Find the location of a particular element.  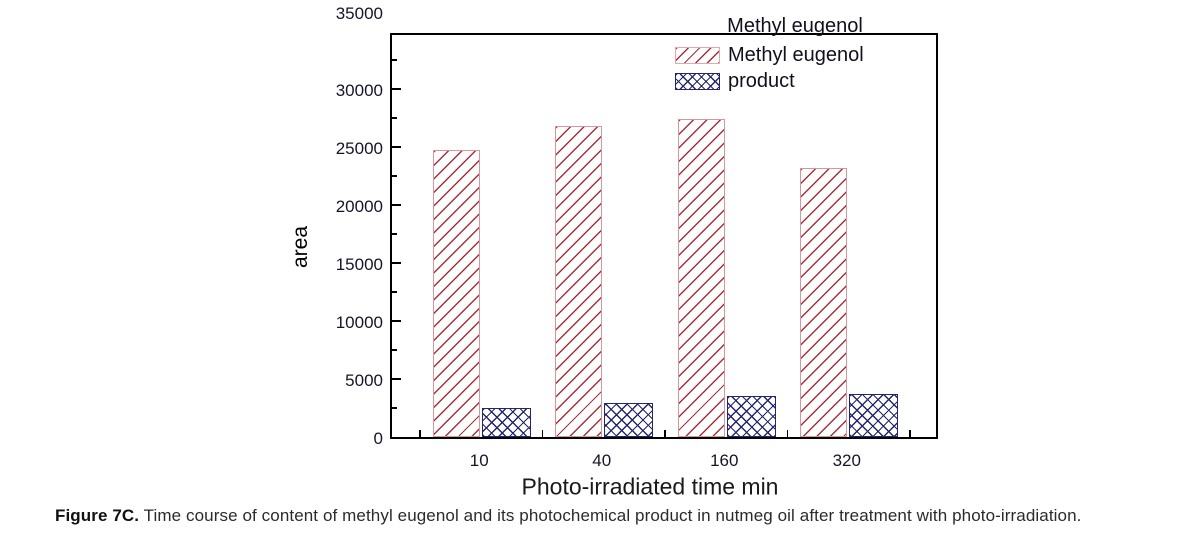

y-tick-label-30000: 30000 is located at coordinates (359, 90).